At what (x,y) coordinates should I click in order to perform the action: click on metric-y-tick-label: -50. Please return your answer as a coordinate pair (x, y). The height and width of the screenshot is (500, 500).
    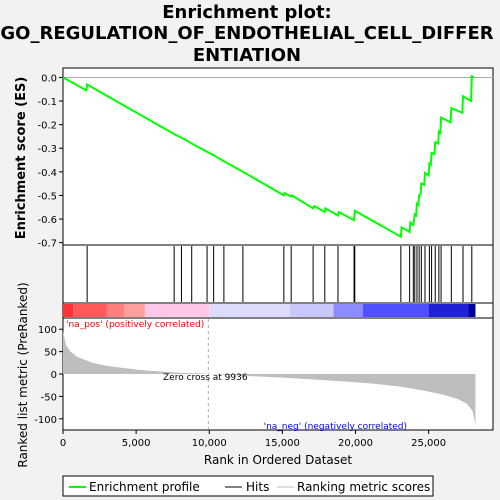
    Looking at the image, I should click on (49, 397).